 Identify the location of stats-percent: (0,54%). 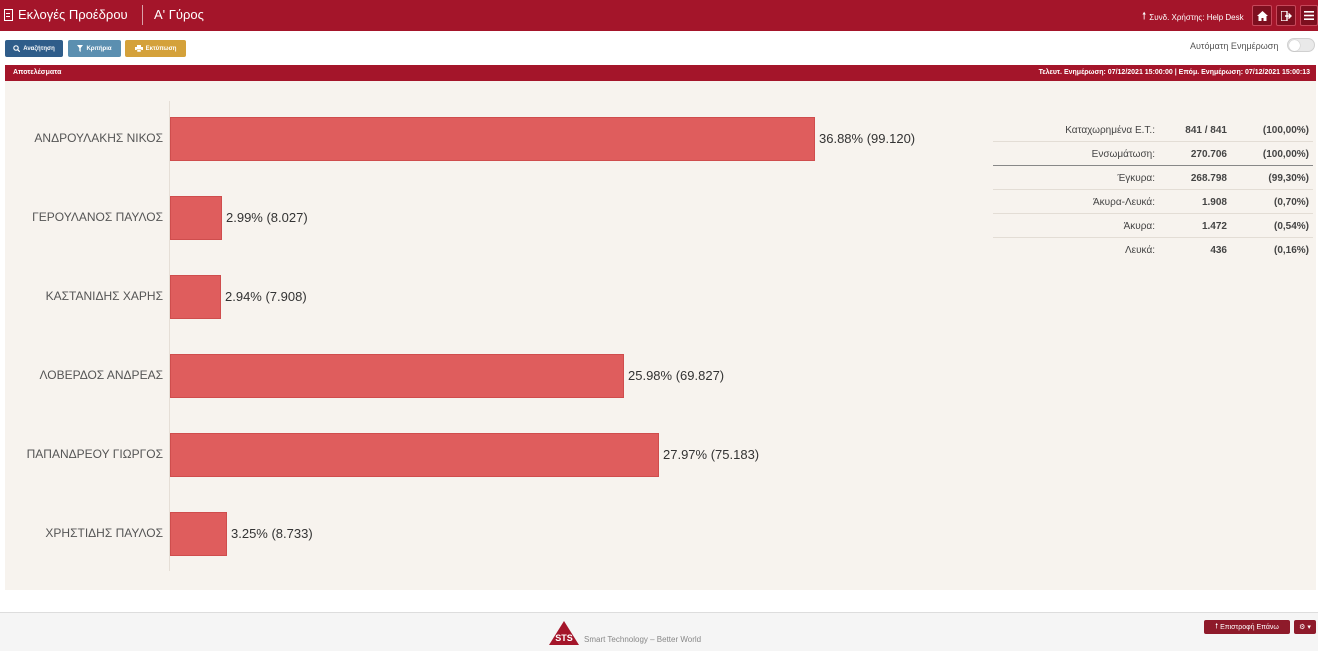
(1291, 226).